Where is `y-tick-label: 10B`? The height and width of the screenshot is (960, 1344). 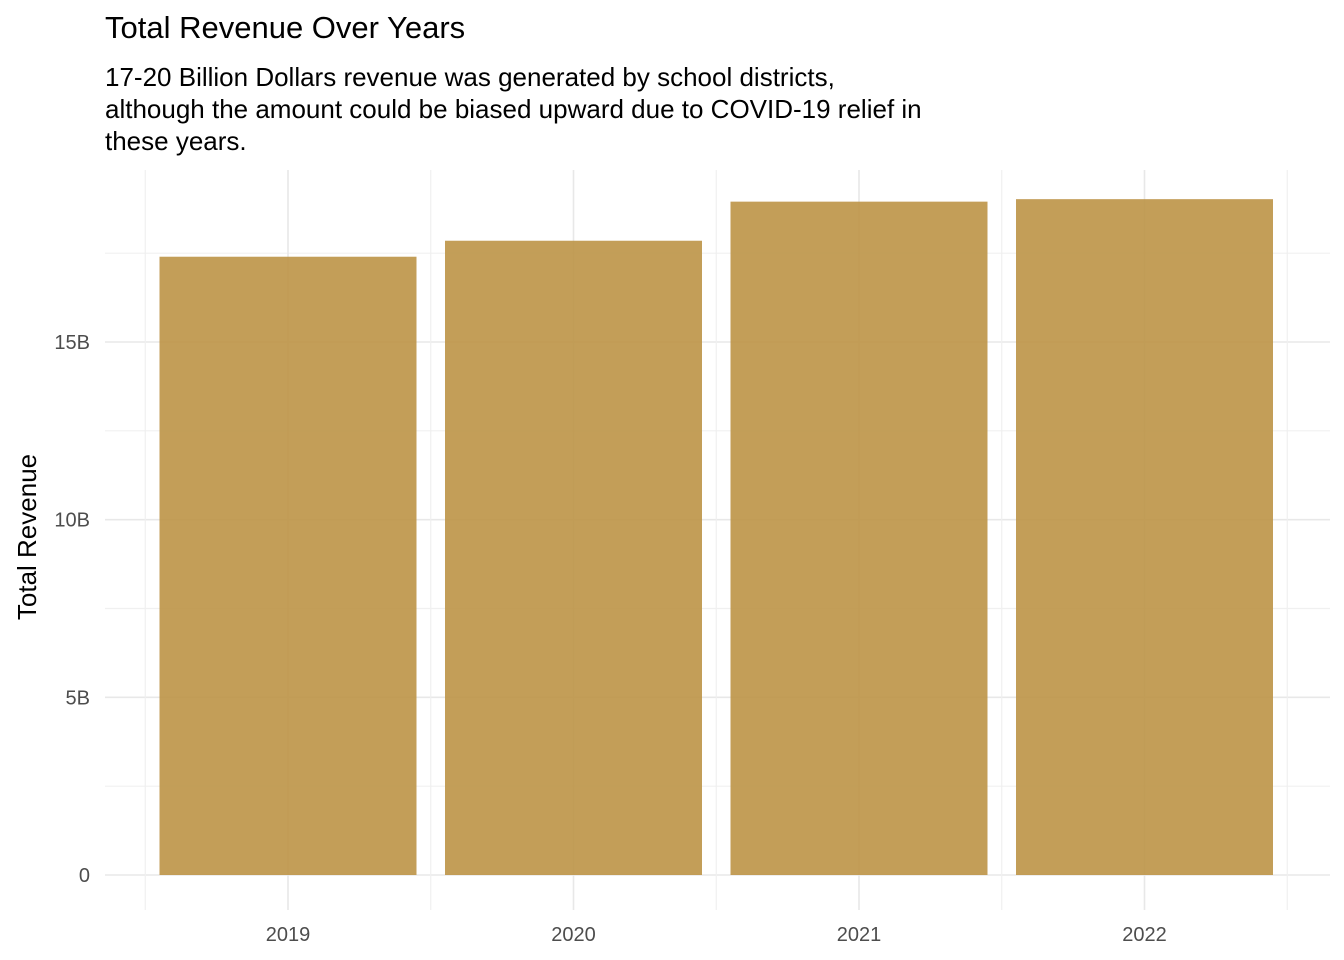
y-tick-label: 10B is located at coordinates (72, 521).